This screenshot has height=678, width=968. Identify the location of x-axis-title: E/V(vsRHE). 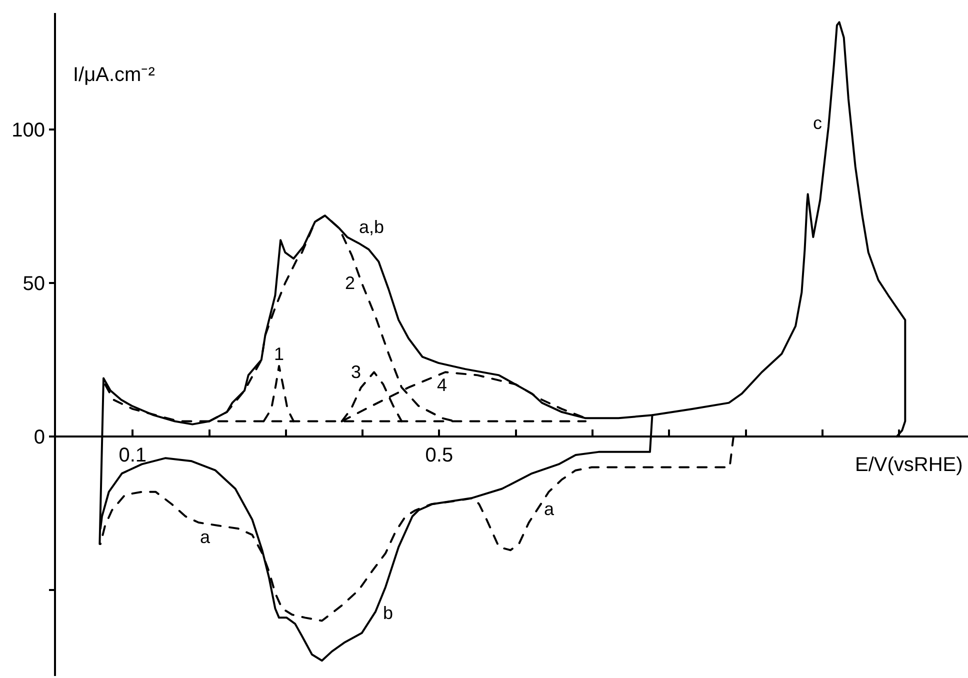
(909, 465).